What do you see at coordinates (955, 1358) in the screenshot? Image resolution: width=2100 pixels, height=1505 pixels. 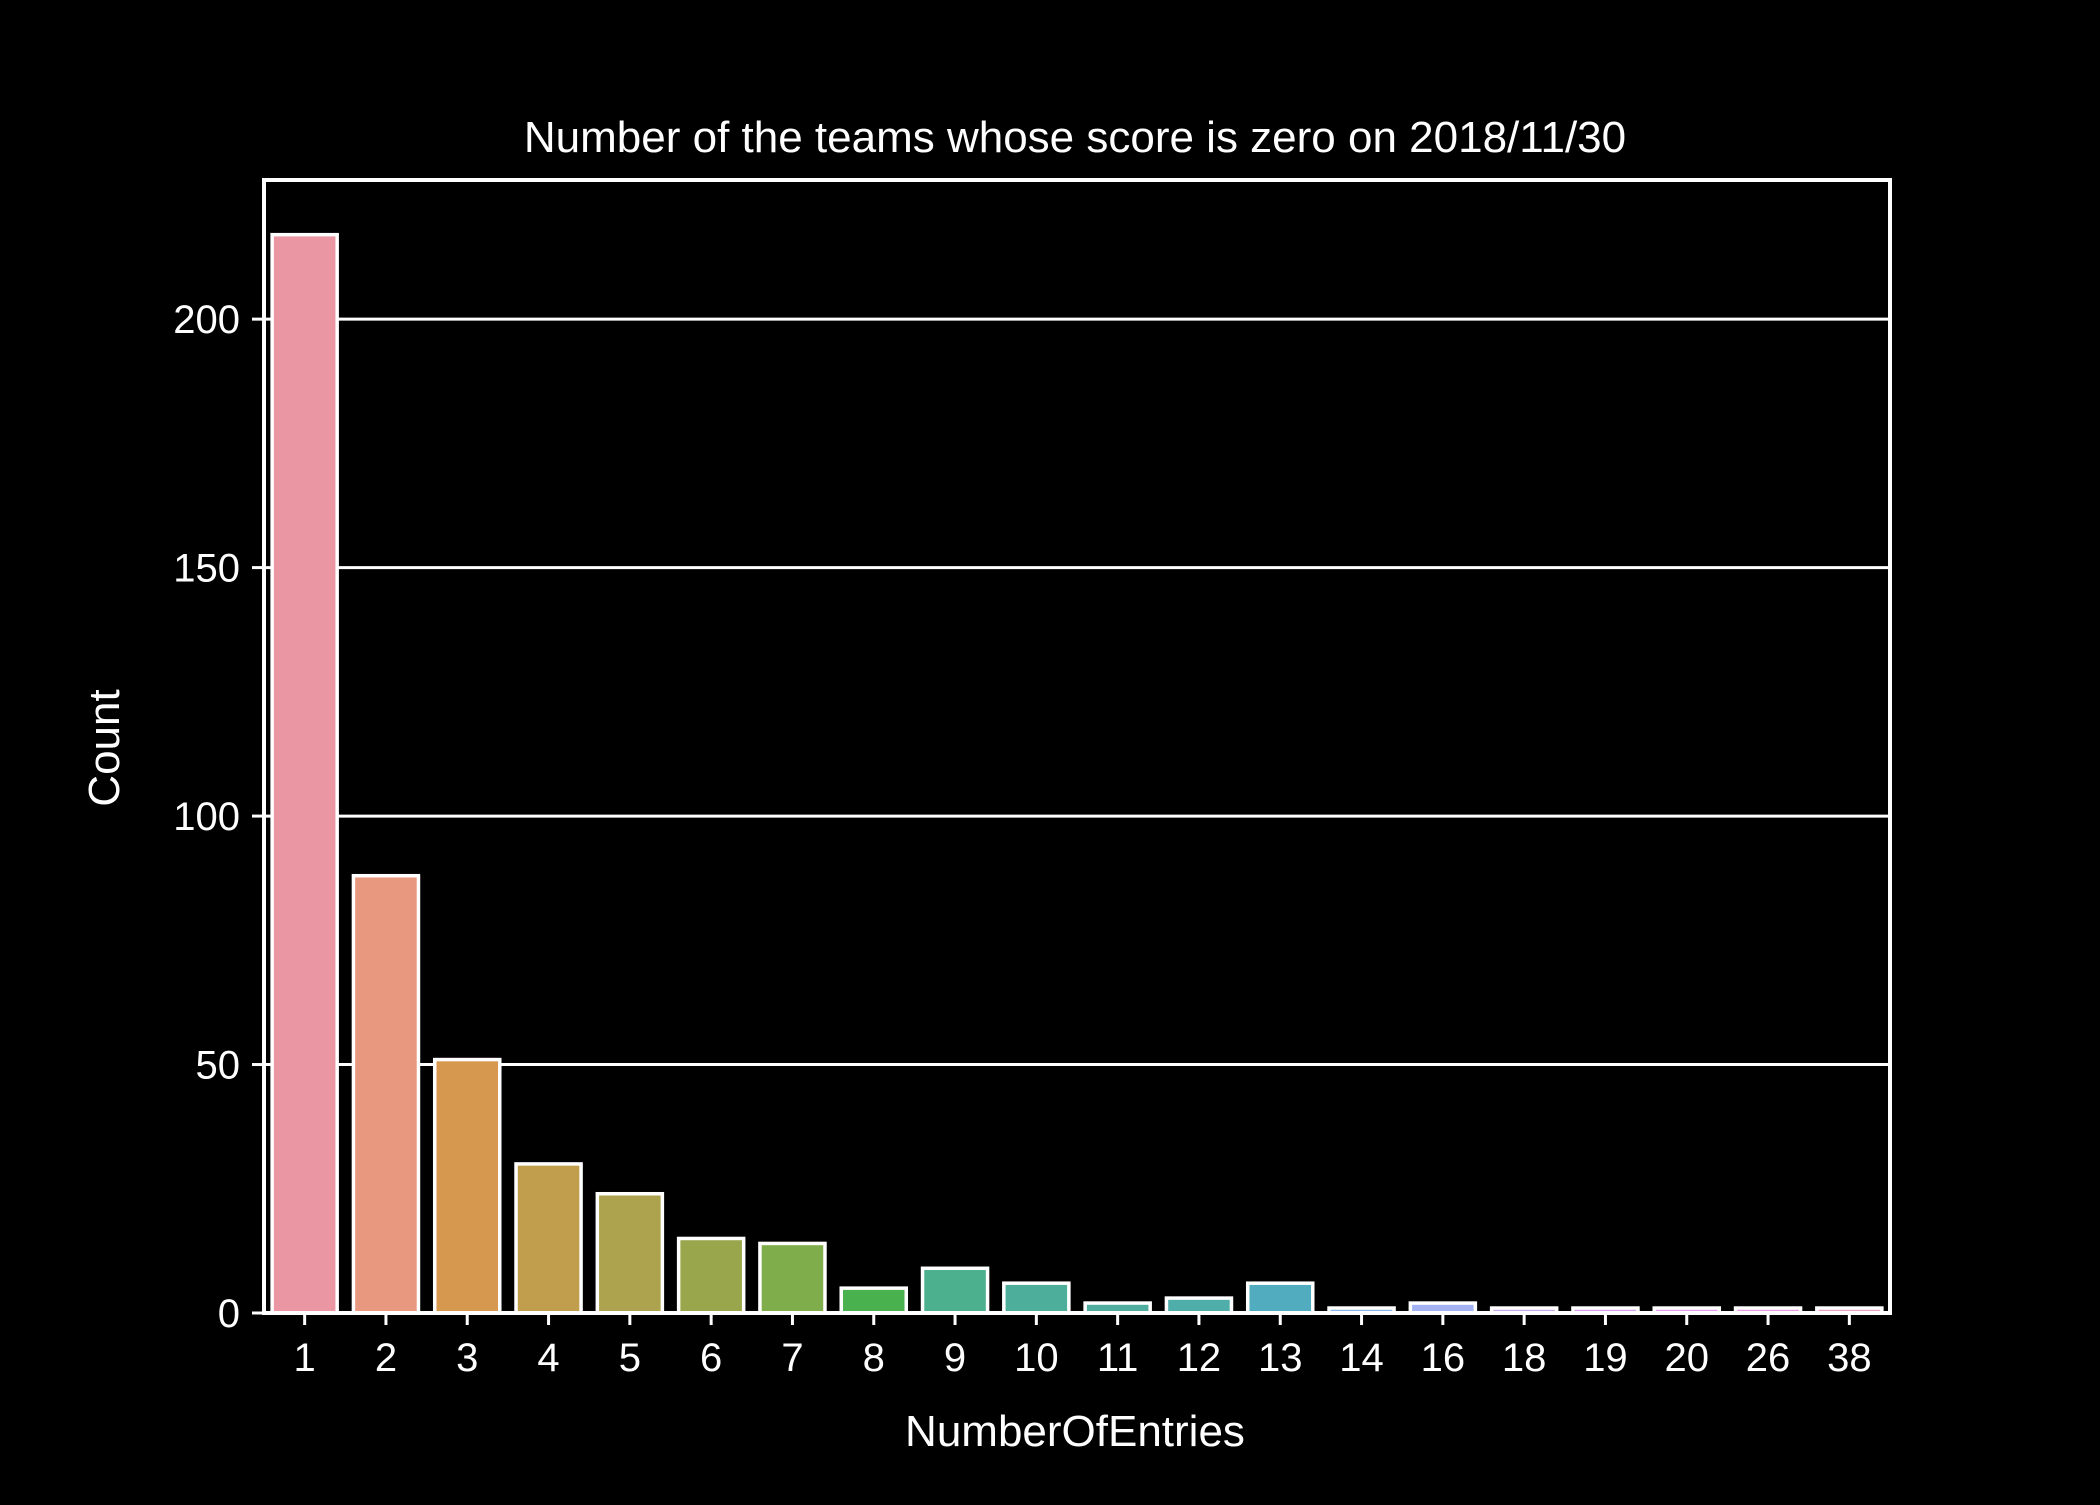 I see `x-tick-label: 9` at bounding box center [955, 1358].